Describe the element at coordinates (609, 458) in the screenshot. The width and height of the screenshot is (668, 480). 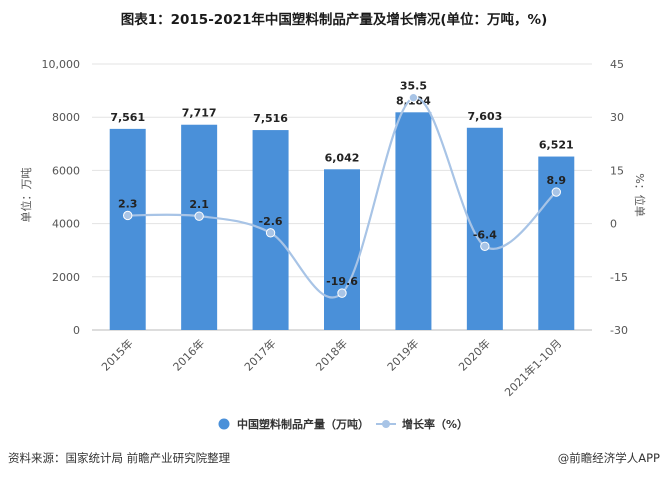
I see `brand-credit: @前瞻经济学人APP` at that location.